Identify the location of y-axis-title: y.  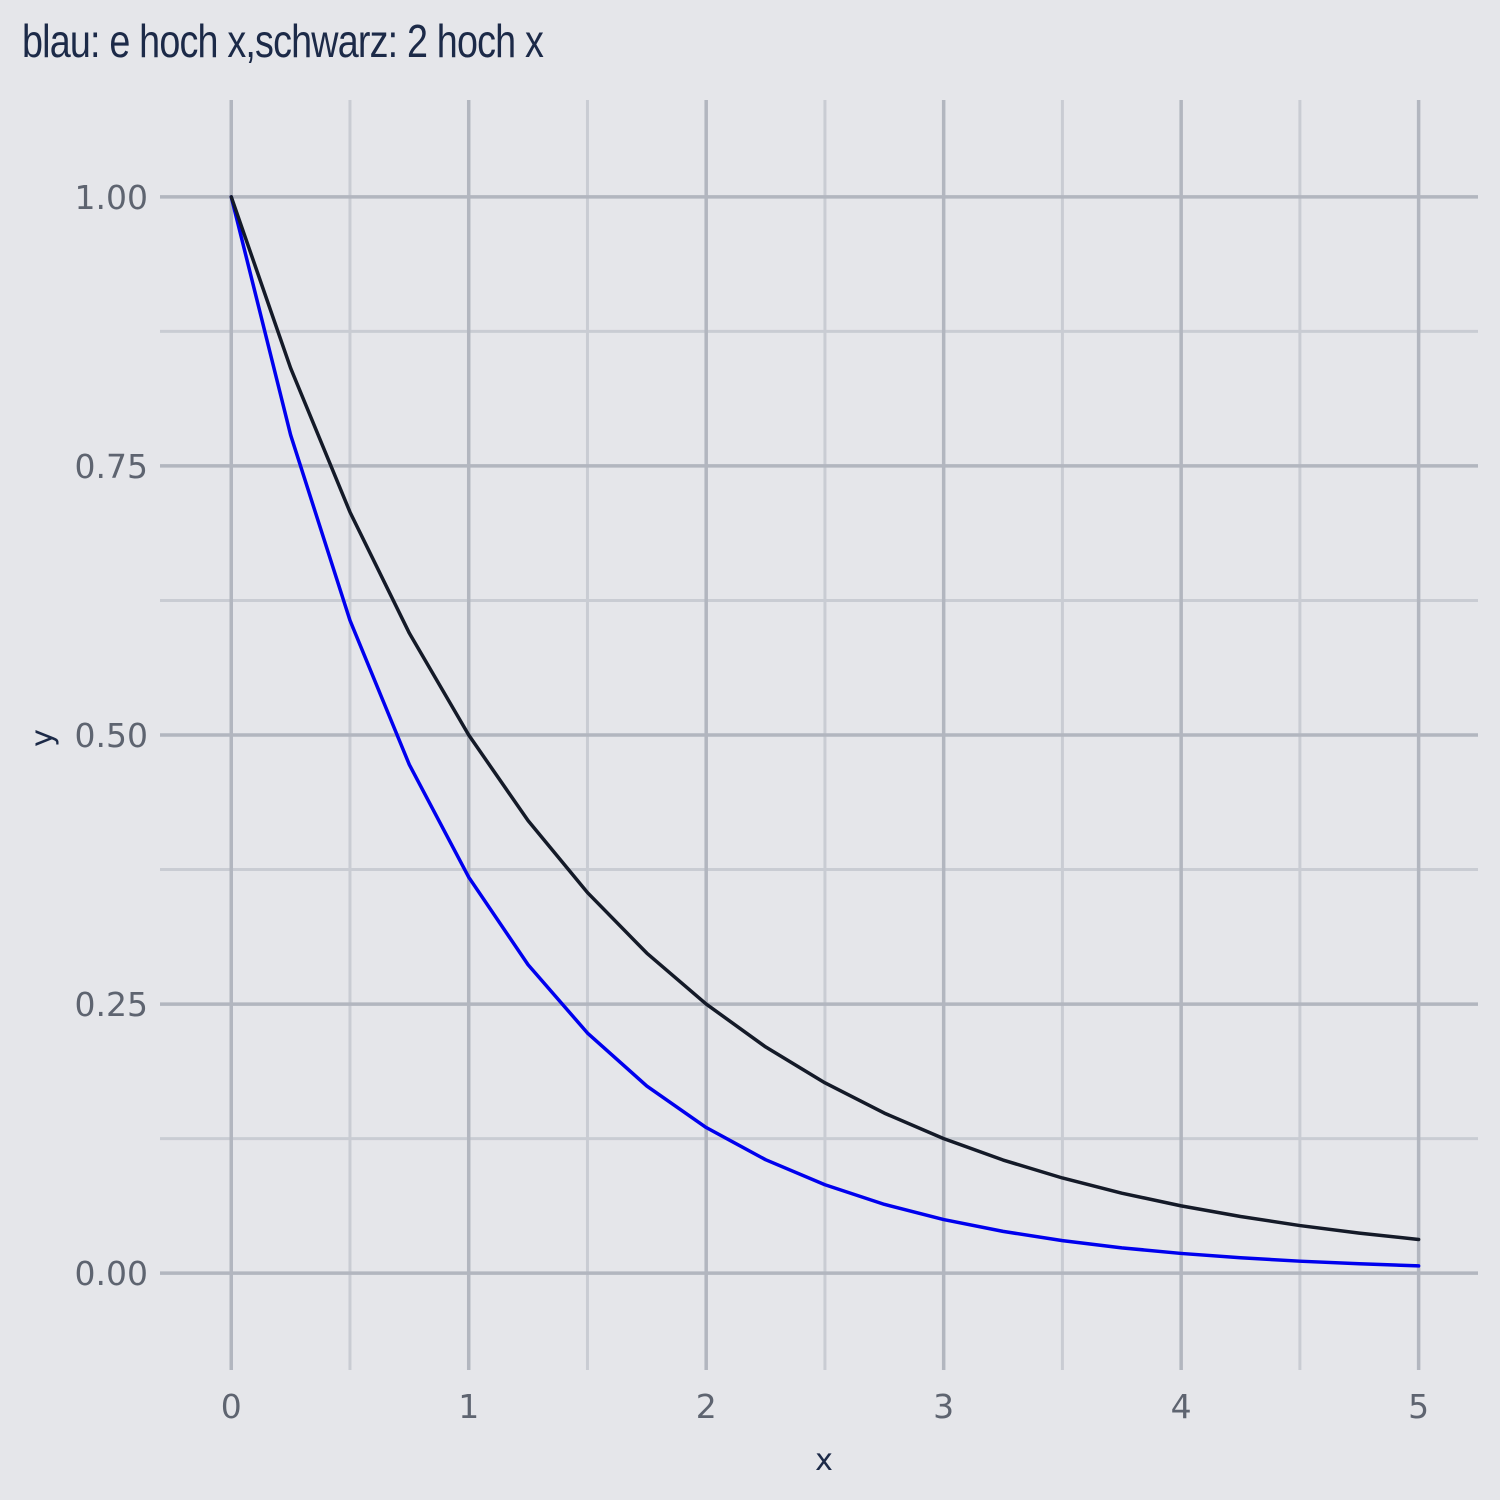
(42, 738).